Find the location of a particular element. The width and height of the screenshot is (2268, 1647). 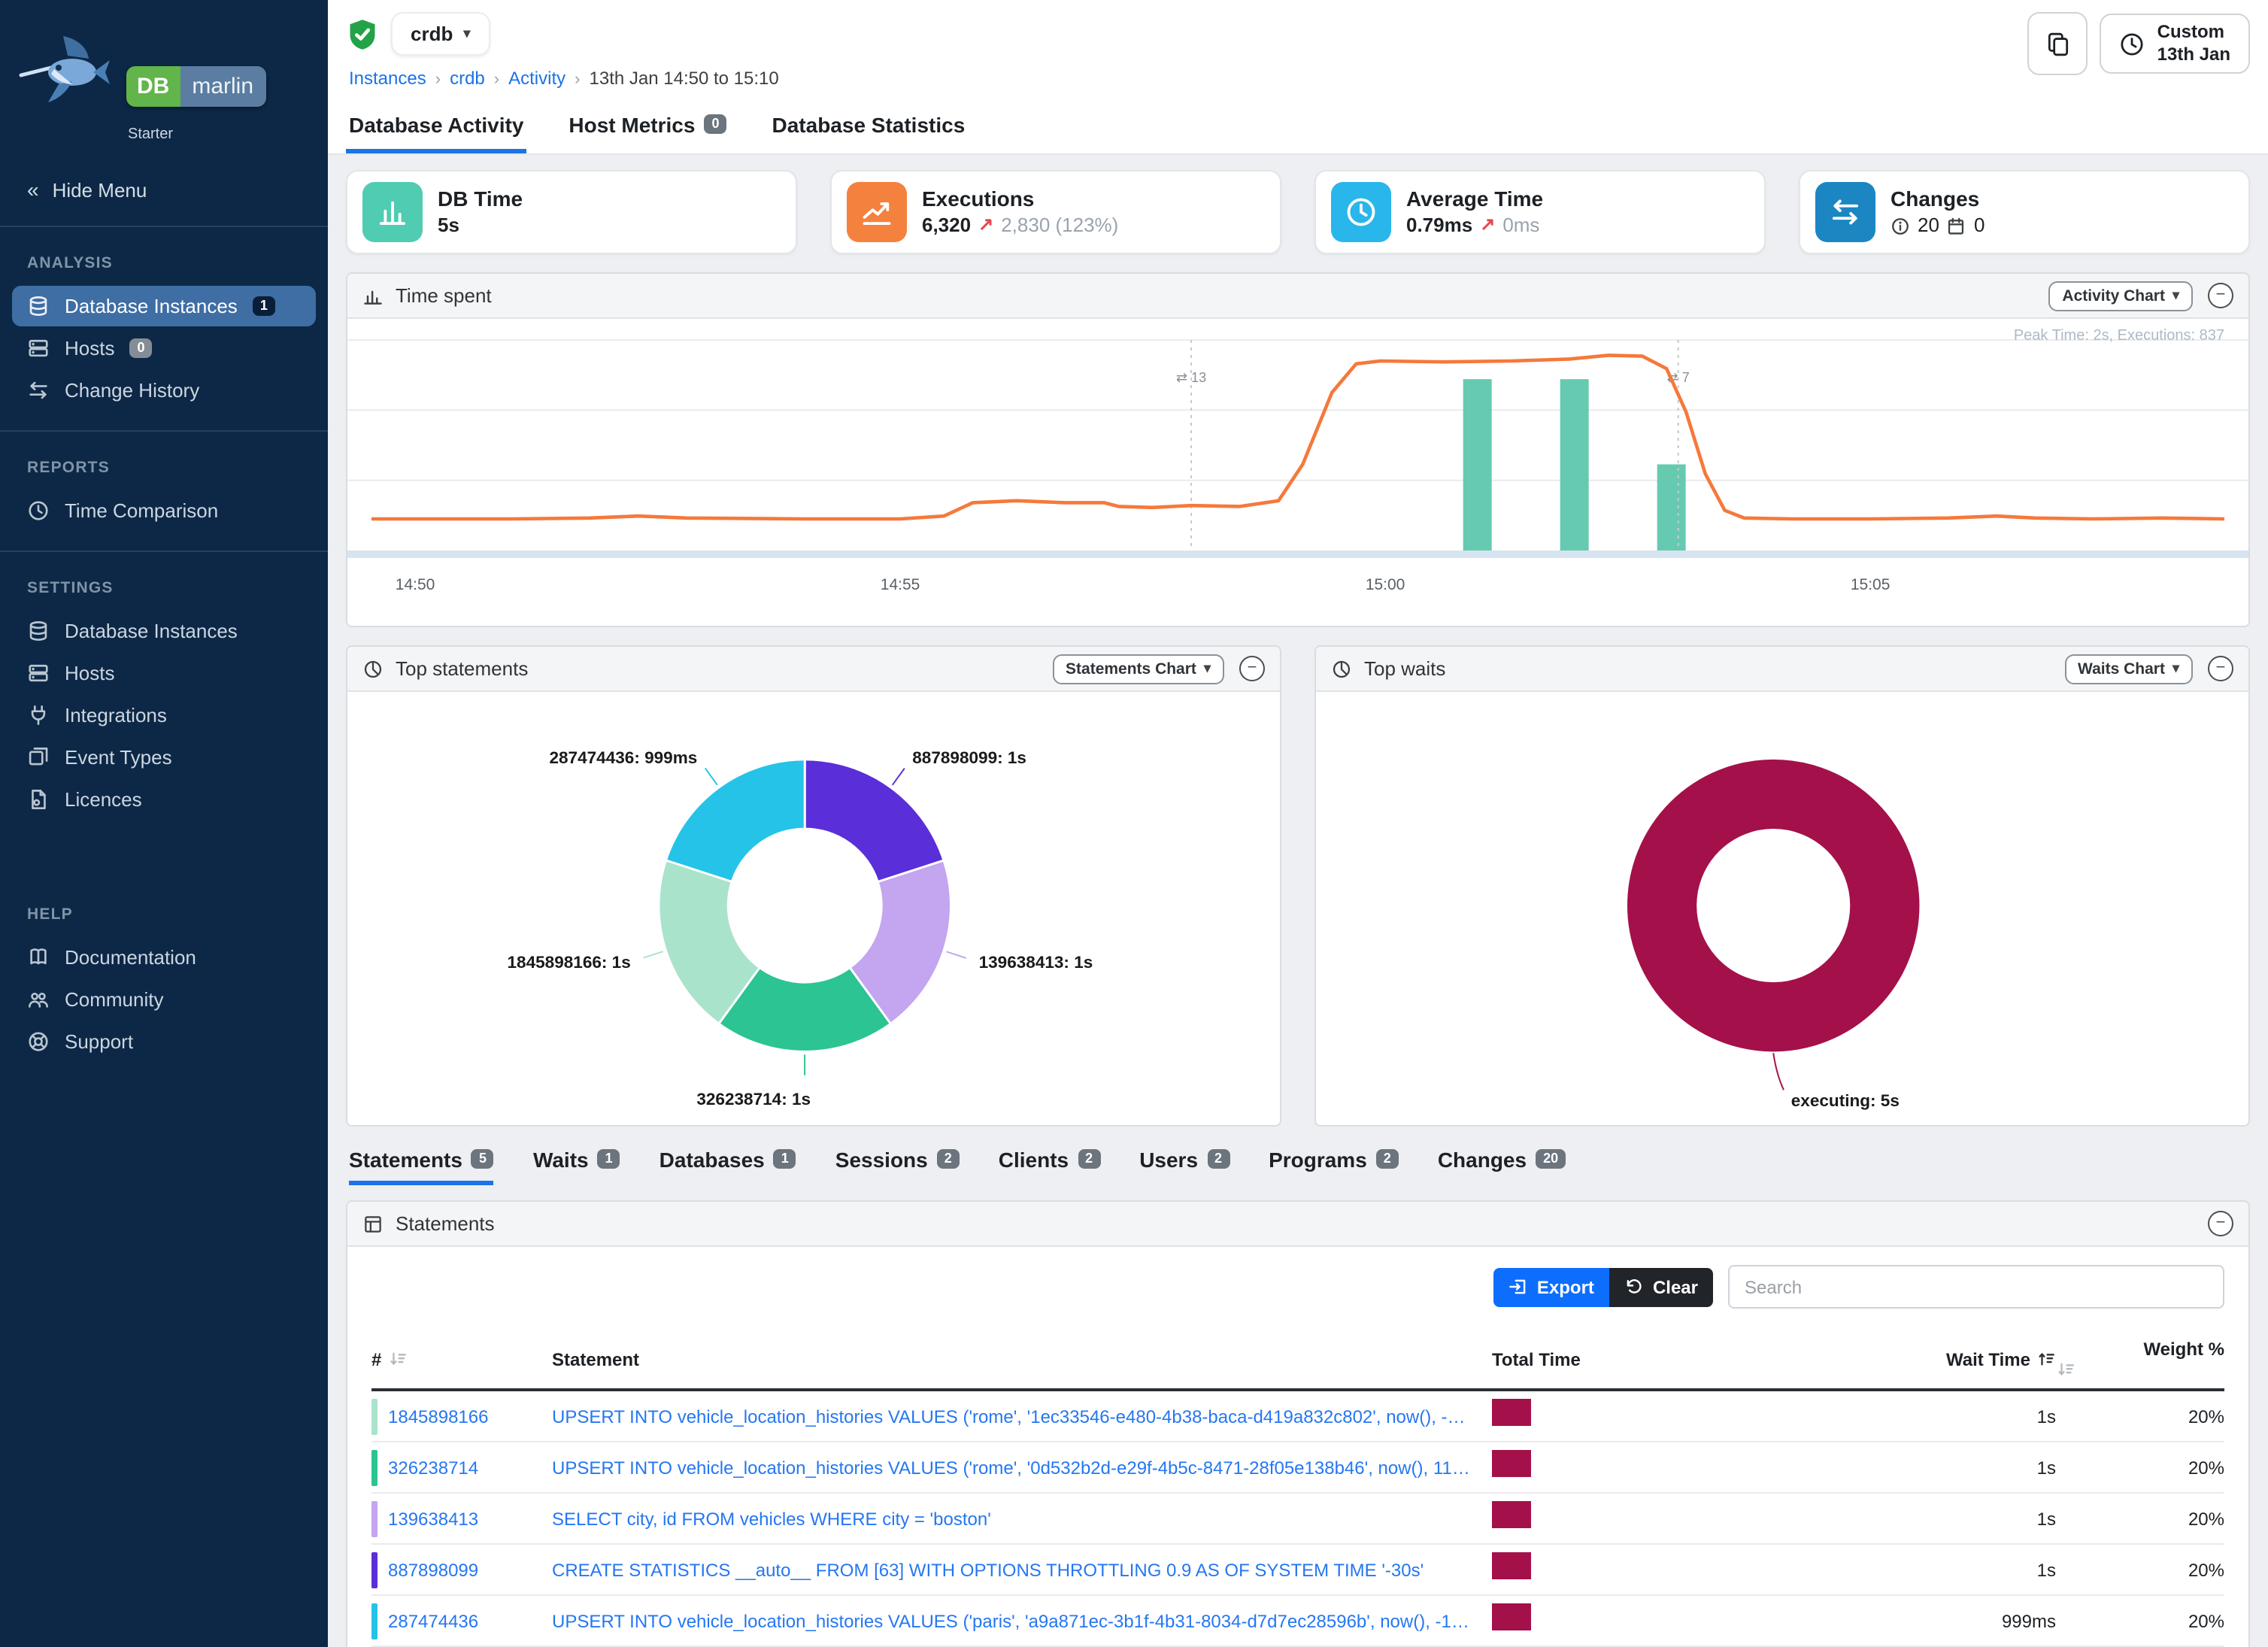

sidebar-item-change-history: Change History is located at coordinates (164, 390).